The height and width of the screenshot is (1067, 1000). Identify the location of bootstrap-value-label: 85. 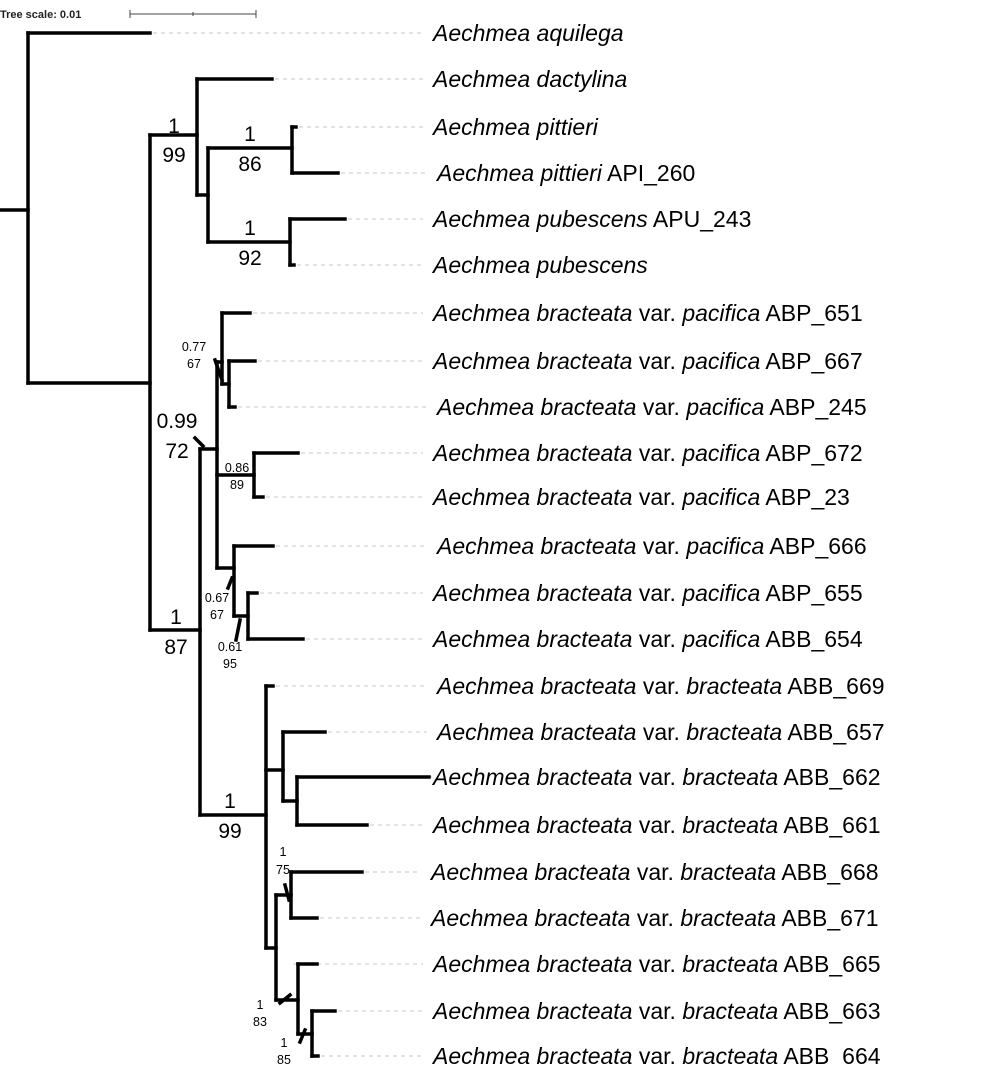
(284, 1060).